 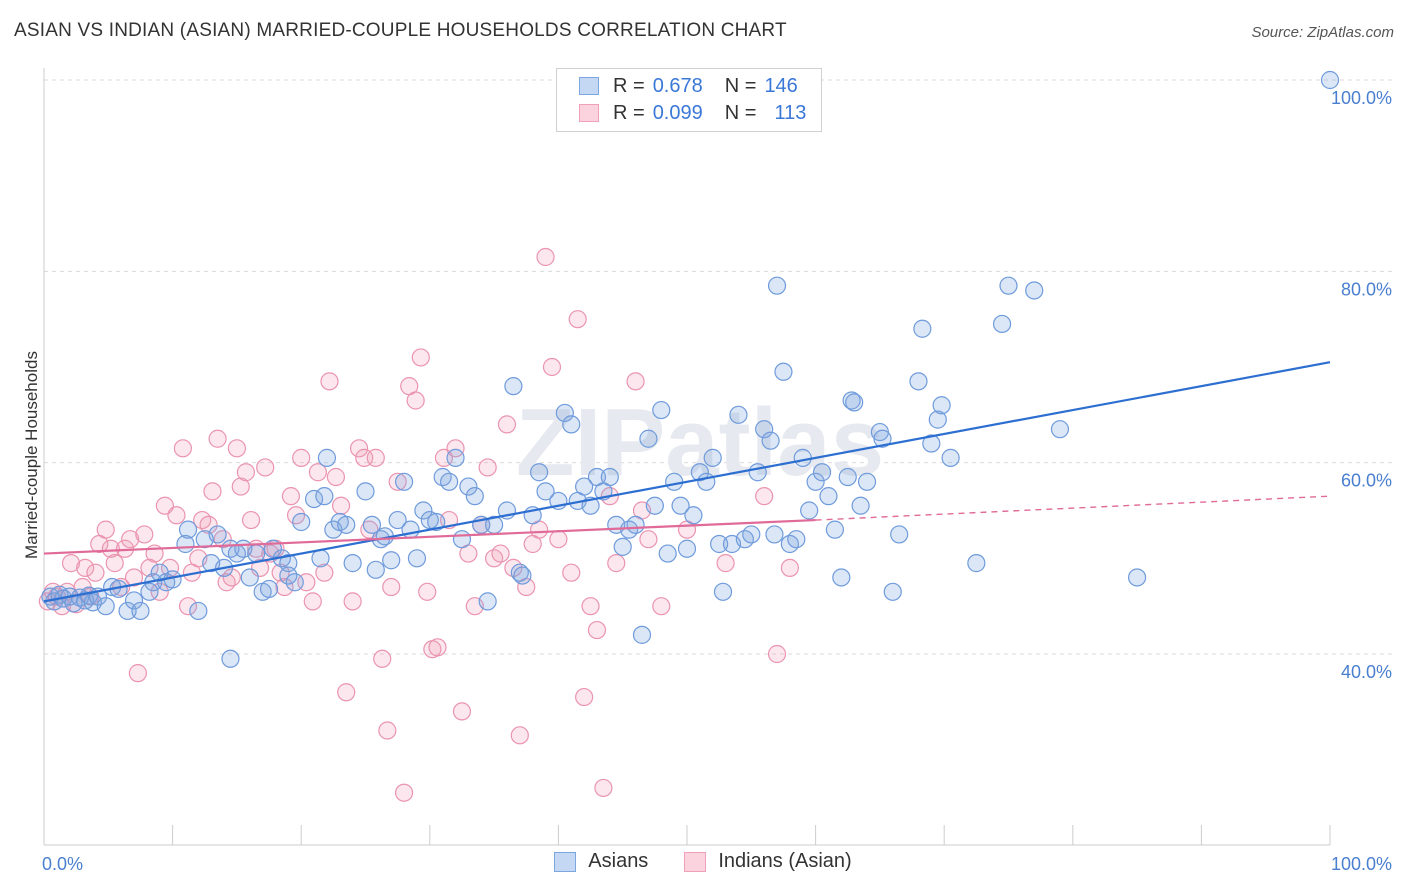 I want to click on y-tick-label: 100.0%, so click(x=1361, y=98).